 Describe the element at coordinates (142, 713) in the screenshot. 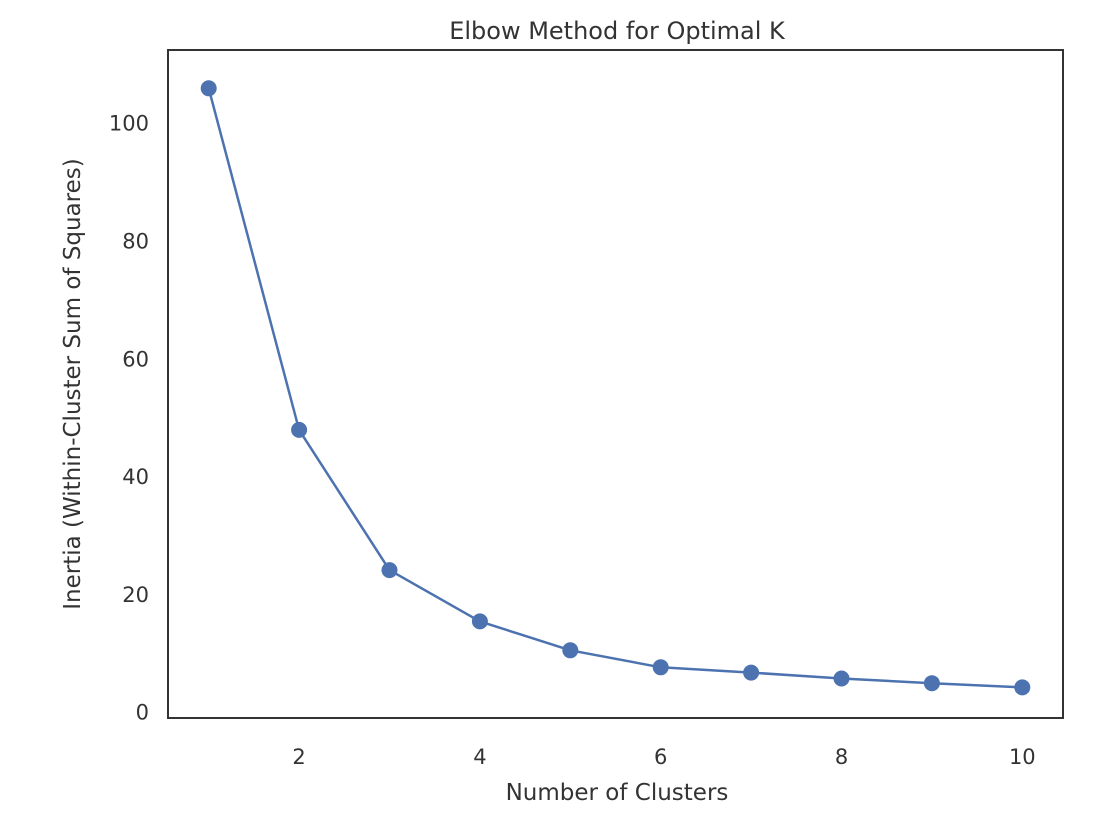

I see `y-tick-label: 0` at that location.